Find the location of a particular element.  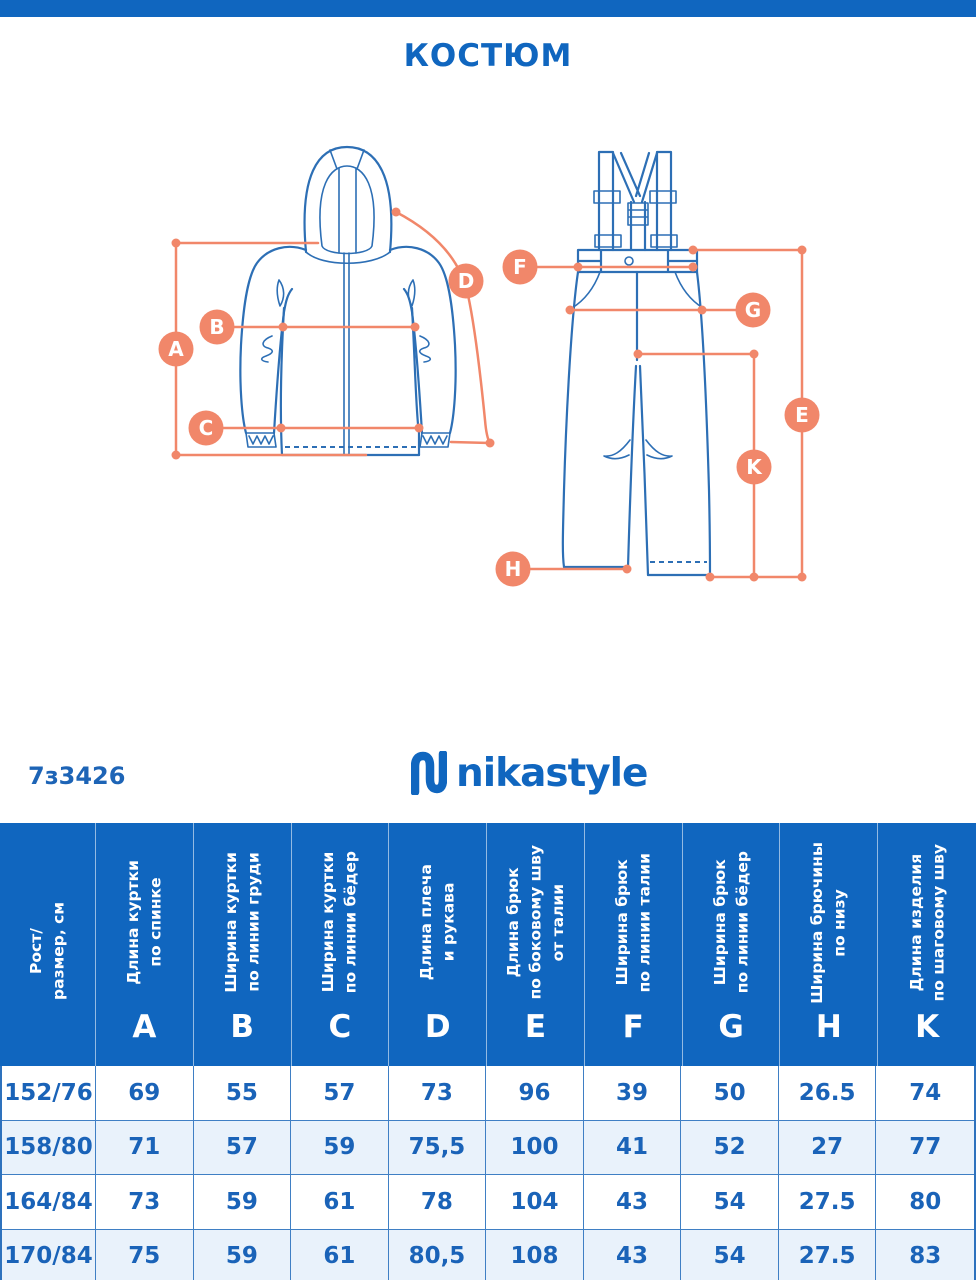

pants-right-strap is located at coordinates (664, 201).